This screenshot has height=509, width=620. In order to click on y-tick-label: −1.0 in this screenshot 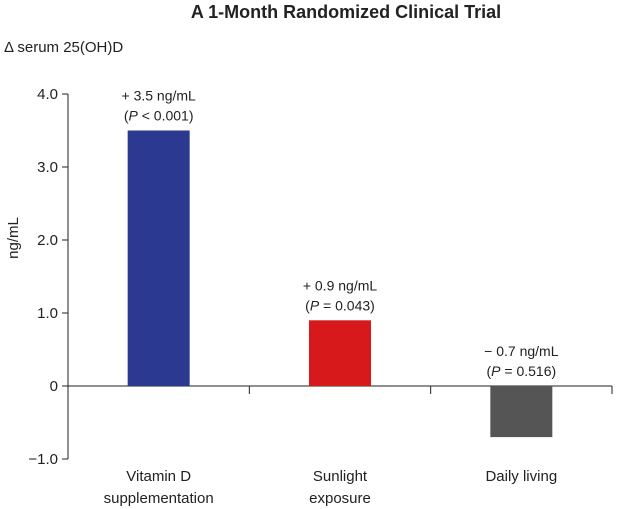, I will do `click(43, 459)`.